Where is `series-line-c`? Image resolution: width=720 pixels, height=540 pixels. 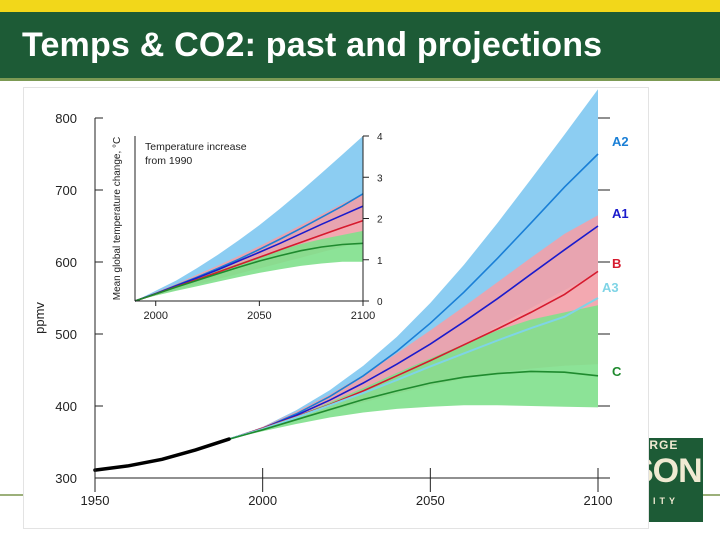 series-line-c is located at coordinates (413, 405).